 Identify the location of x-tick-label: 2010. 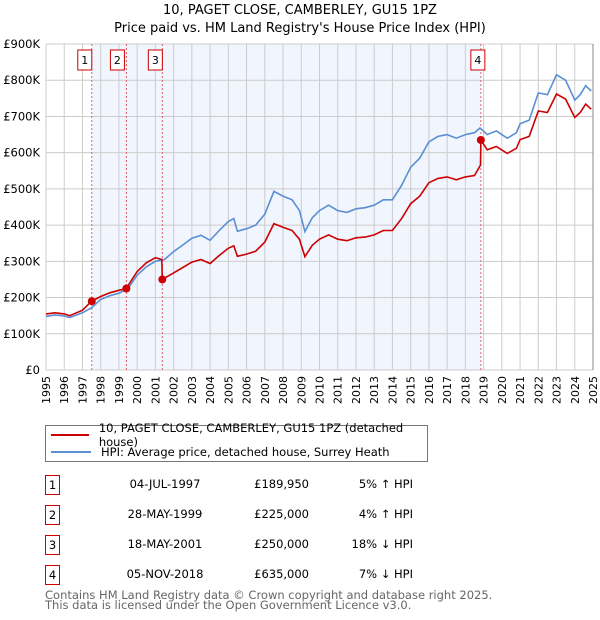
(320, 390).